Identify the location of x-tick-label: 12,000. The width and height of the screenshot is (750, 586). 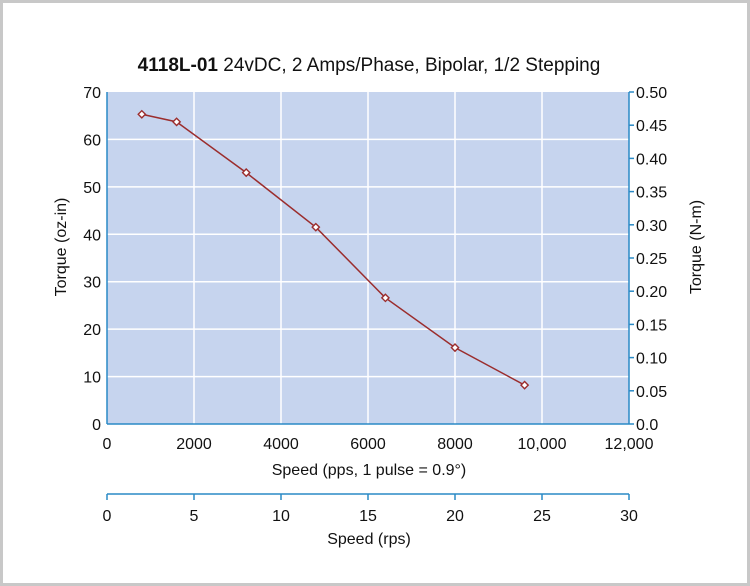
(629, 444).